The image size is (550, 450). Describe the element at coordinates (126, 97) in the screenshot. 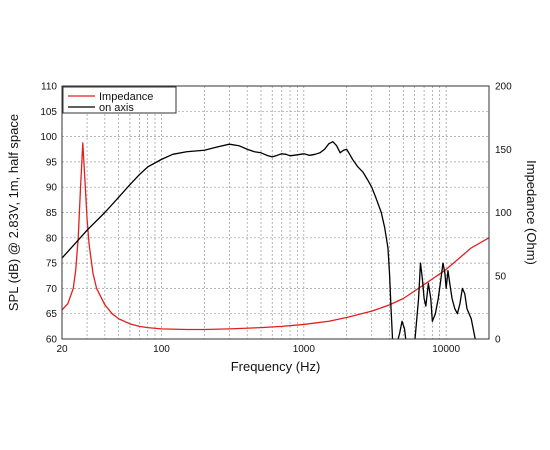

I see `legend-label-impedance: Impedance` at that location.